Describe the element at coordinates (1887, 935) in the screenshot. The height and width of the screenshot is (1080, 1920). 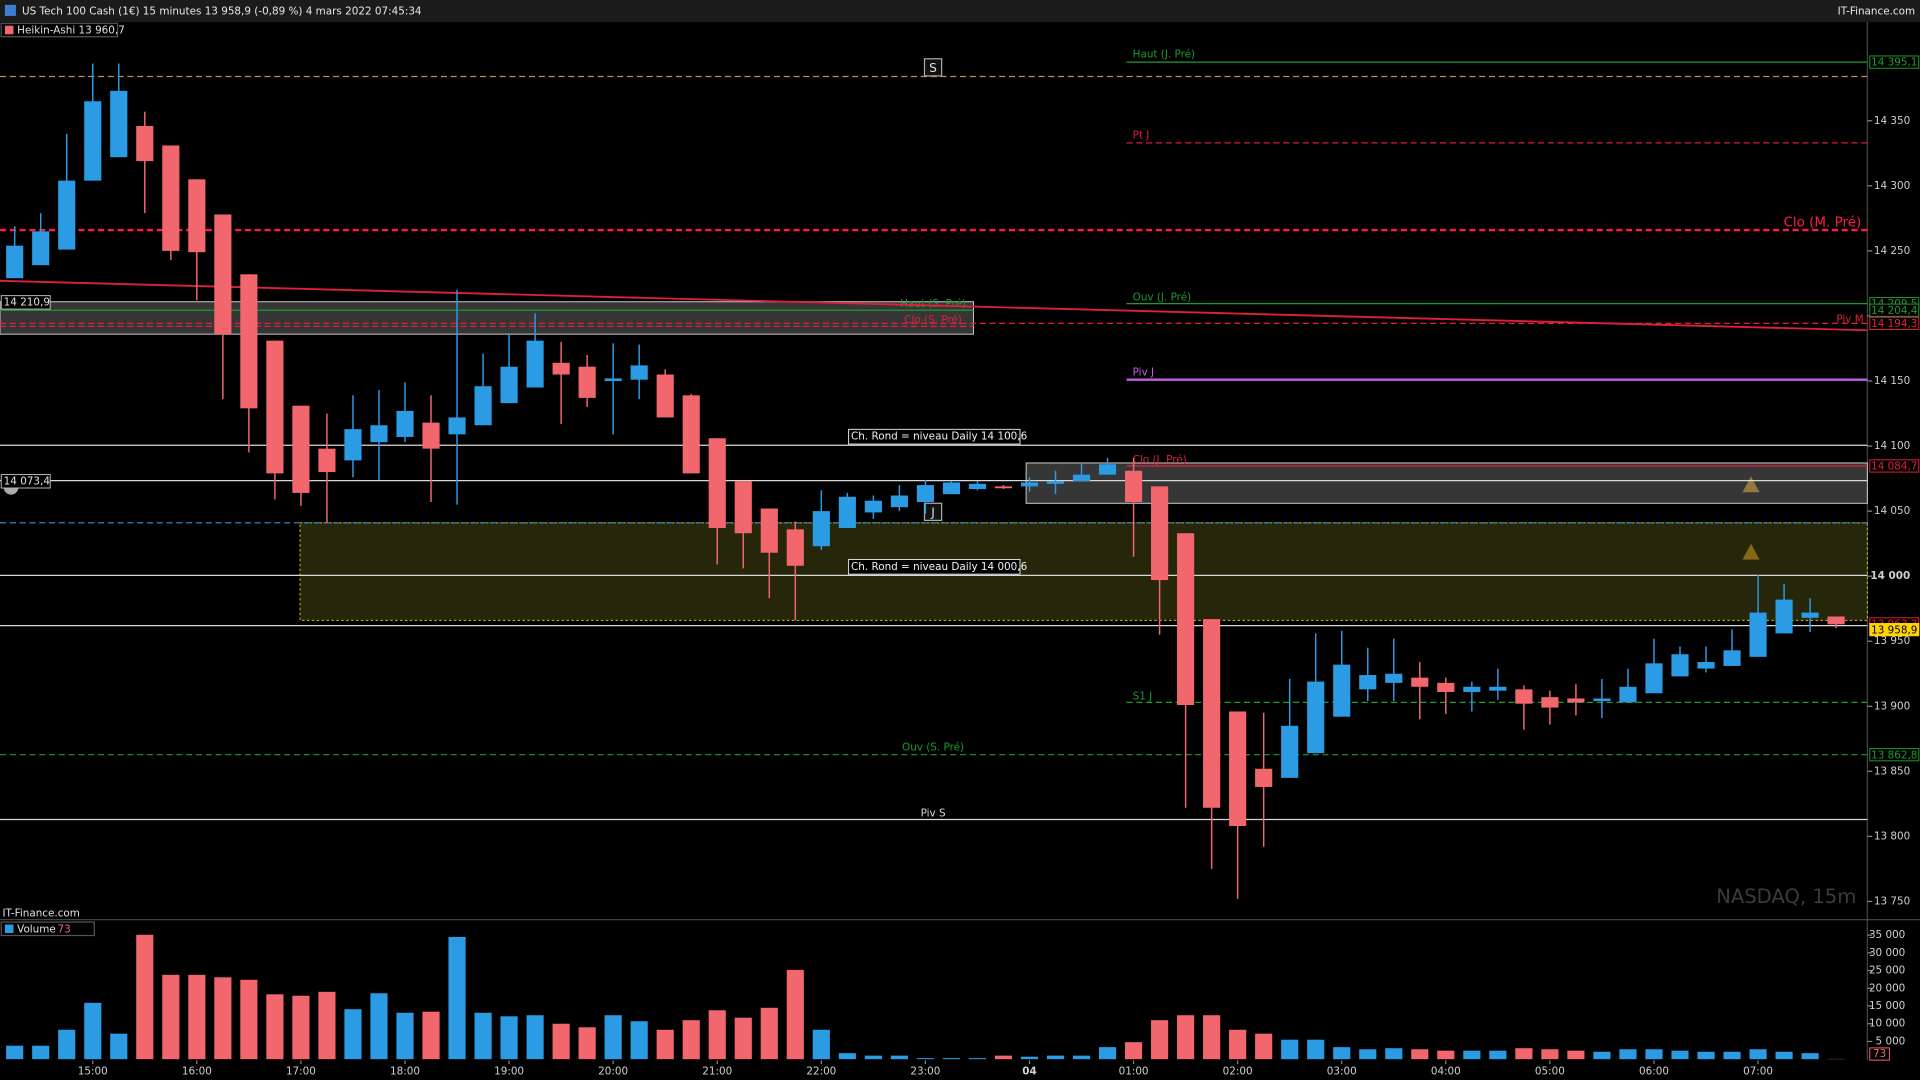
I see `volume-tick-label: 35 000` at that location.